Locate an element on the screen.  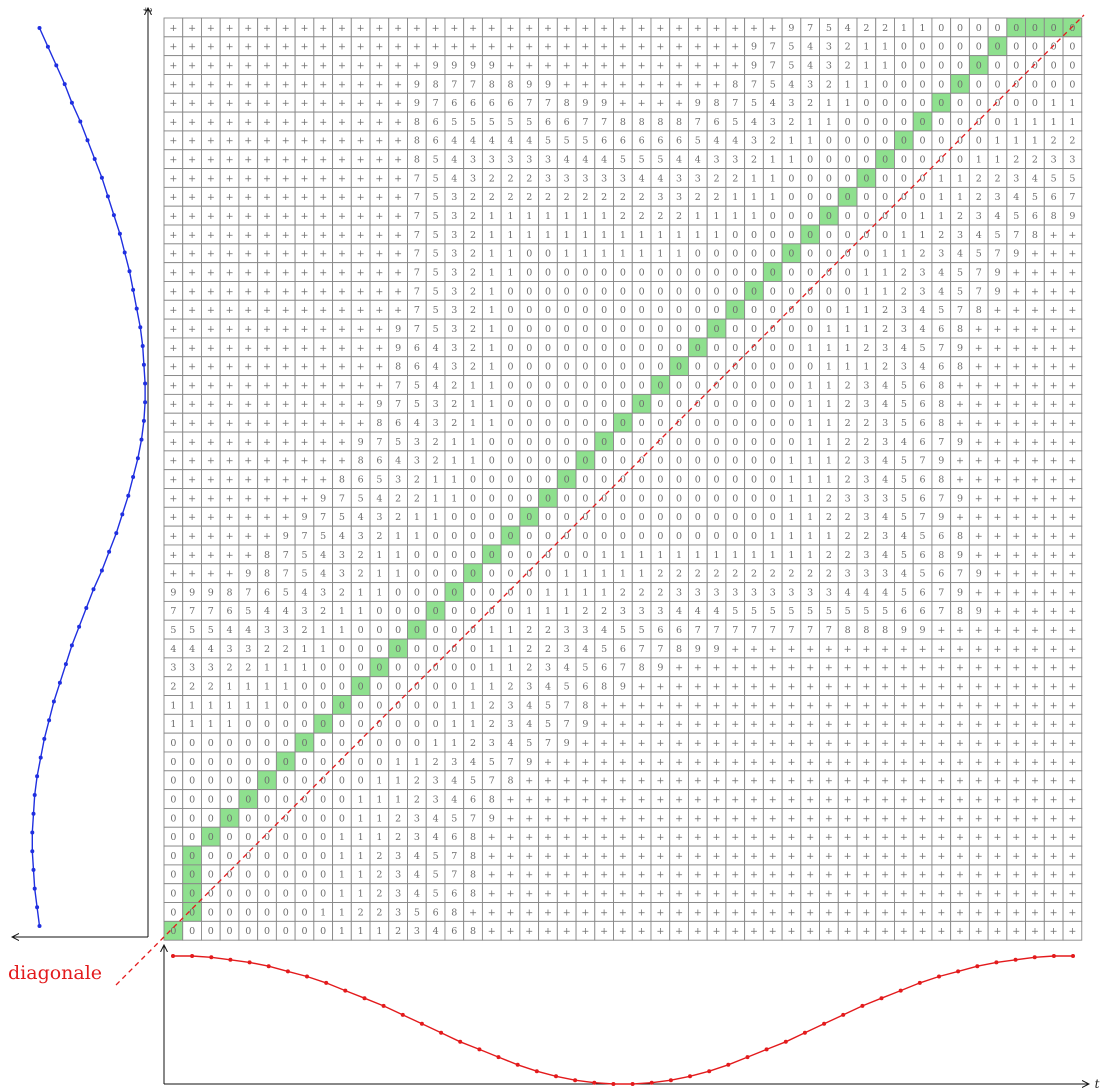
matrix-cell-value: 8 is located at coordinates (1054, 216).